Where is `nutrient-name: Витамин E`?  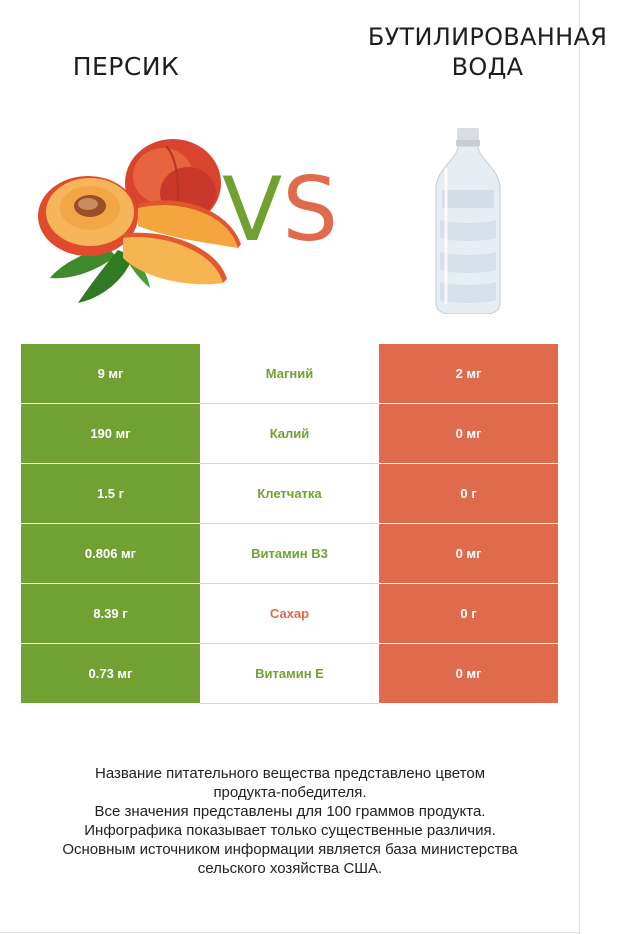 nutrient-name: Витамин E is located at coordinates (289, 673).